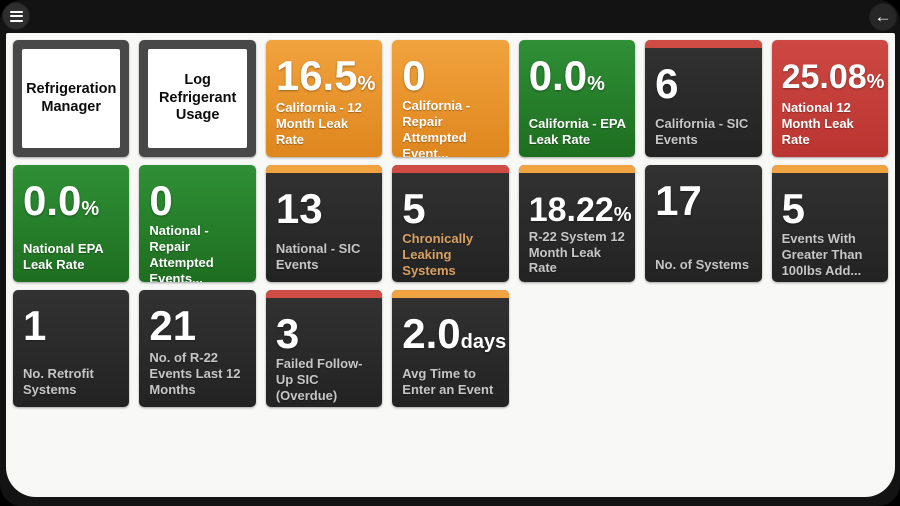  Describe the element at coordinates (704, 200) in the screenshot. I see `metric-value: 17` at that location.